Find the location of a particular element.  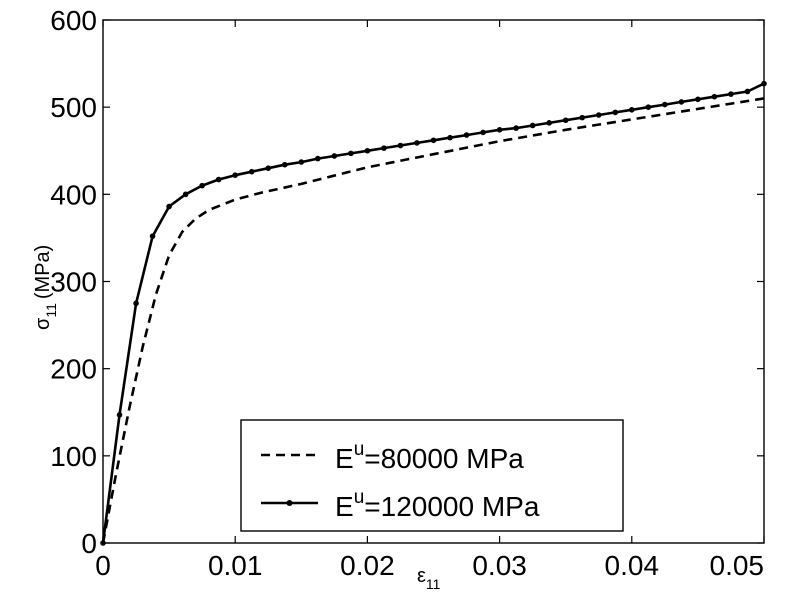

y-tick-label: 600 is located at coordinates (73, 20).